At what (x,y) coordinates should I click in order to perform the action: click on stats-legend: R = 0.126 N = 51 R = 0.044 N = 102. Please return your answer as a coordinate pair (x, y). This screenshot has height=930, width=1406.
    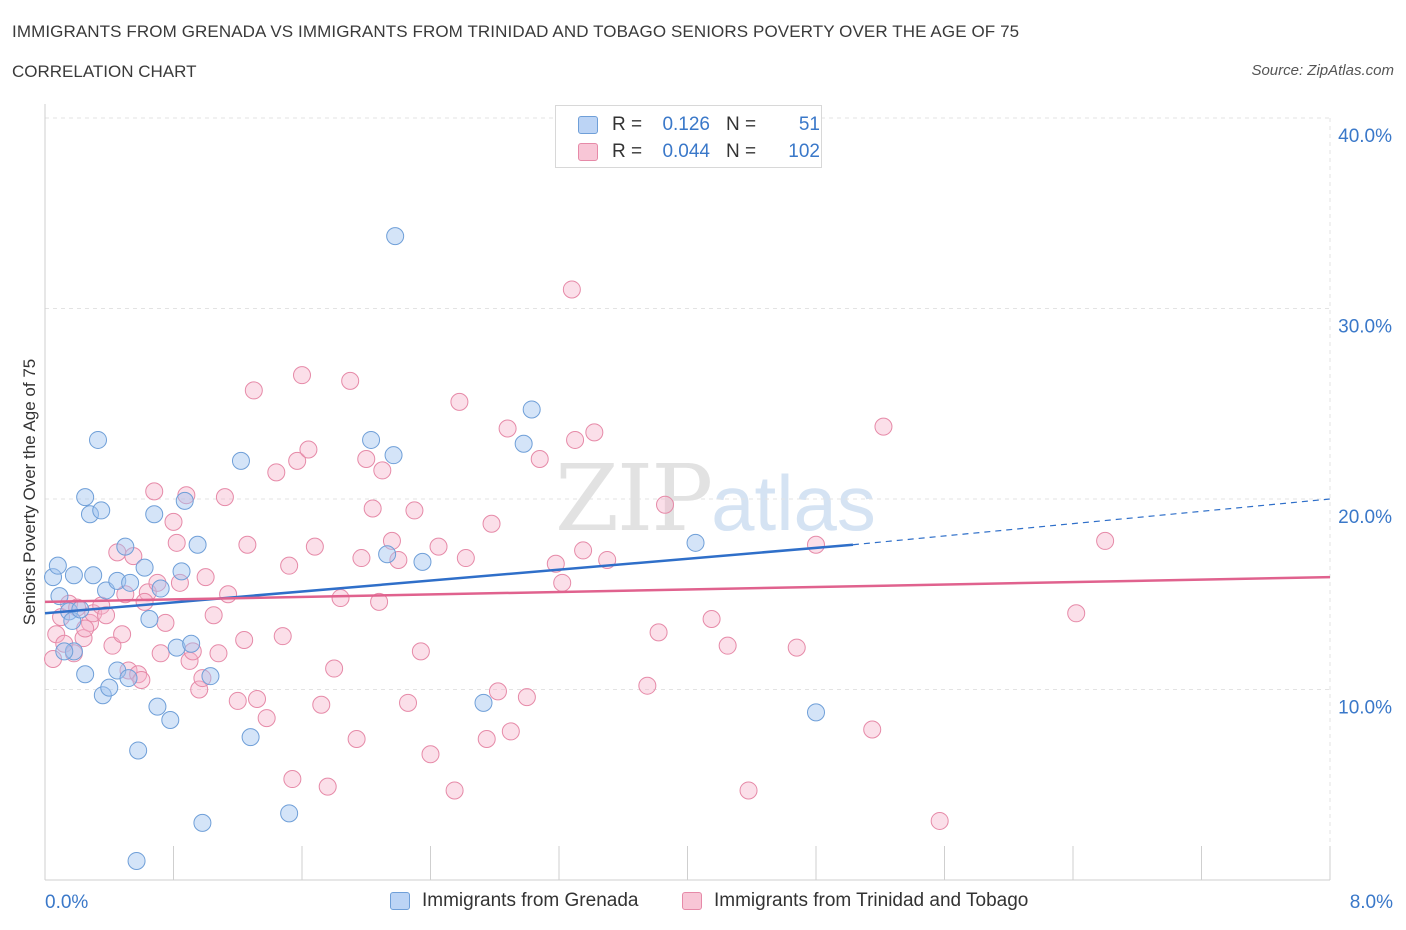
    Looking at the image, I should click on (688, 136).